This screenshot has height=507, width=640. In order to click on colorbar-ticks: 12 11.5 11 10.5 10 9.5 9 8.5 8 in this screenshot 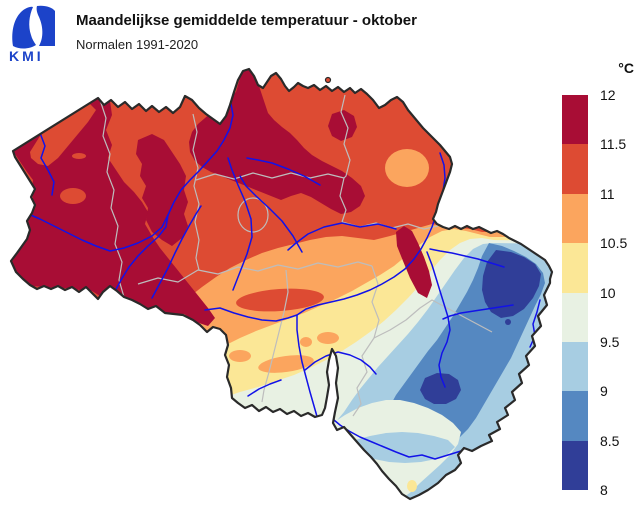, I will do `click(620, 253)`.